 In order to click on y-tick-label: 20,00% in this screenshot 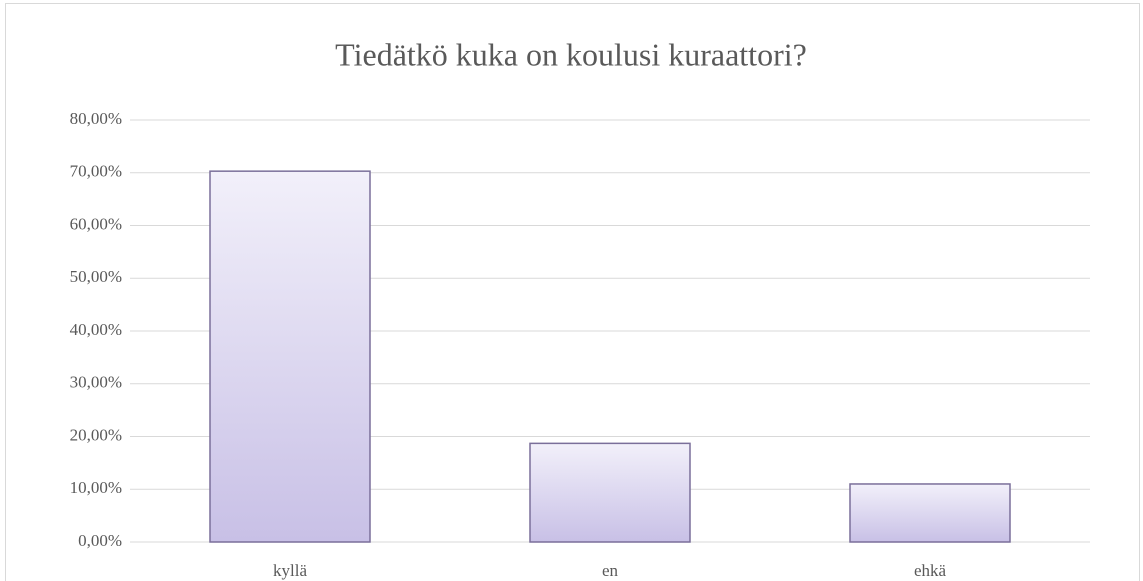, I will do `click(96, 434)`.